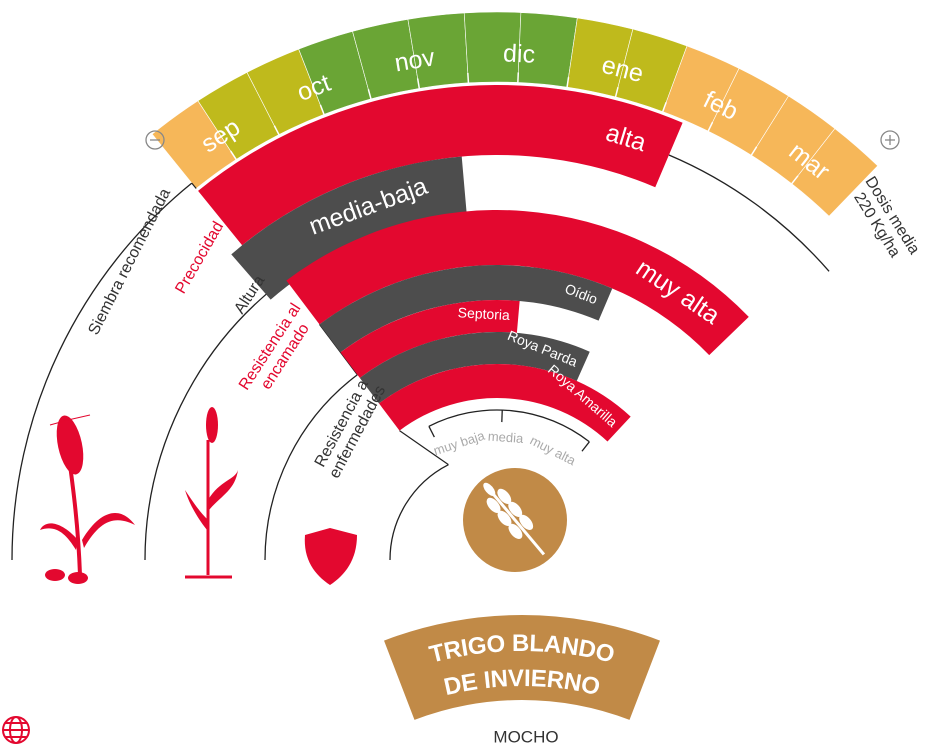 This screenshot has height=750, width=935. Describe the element at coordinates (155, 140) in the screenshot. I see `minus-icon` at that location.